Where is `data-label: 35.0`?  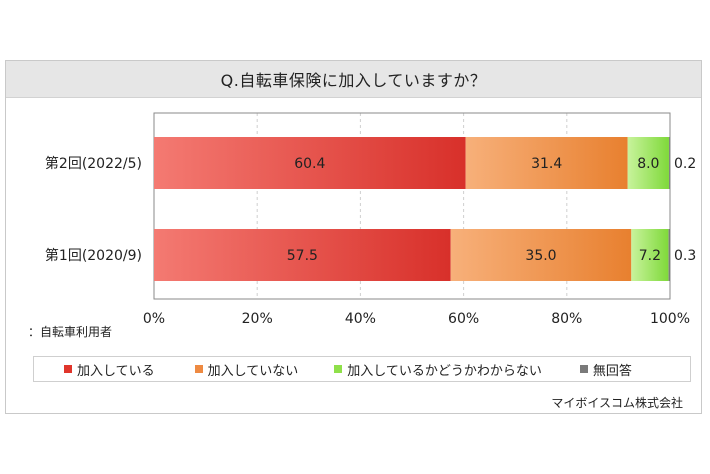
data-label: 35.0 is located at coordinates (540, 256).